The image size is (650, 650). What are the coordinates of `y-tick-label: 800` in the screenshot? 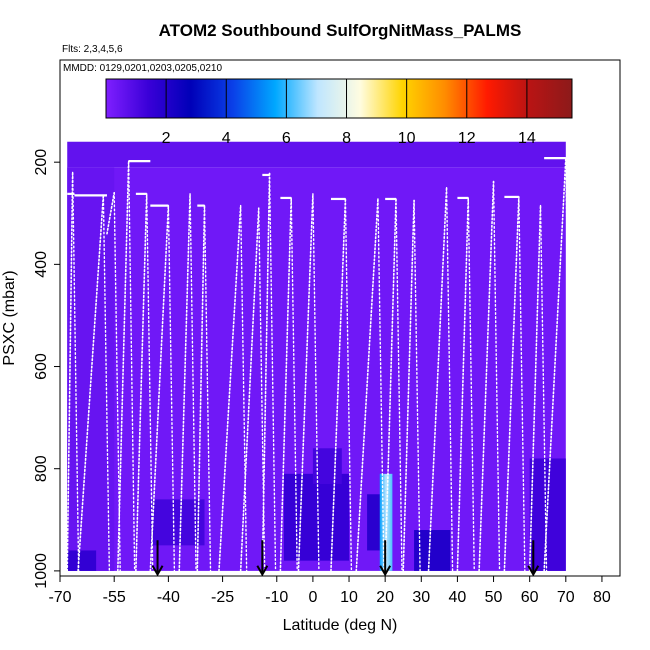 It's located at (41, 468).